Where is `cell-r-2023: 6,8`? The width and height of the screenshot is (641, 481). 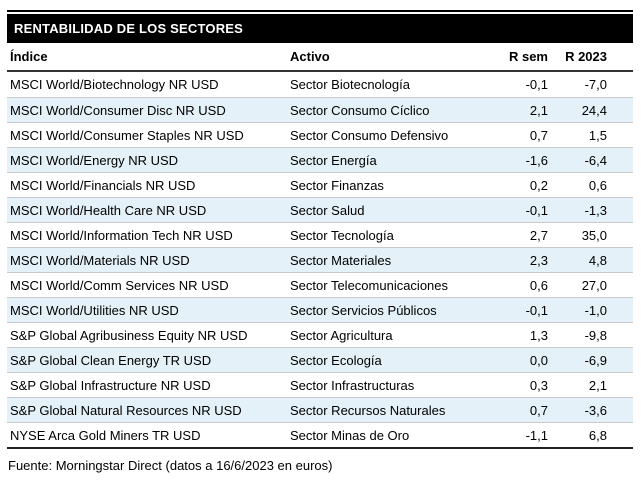
cell-r-2023: 6,8 is located at coordinates (597, 435).